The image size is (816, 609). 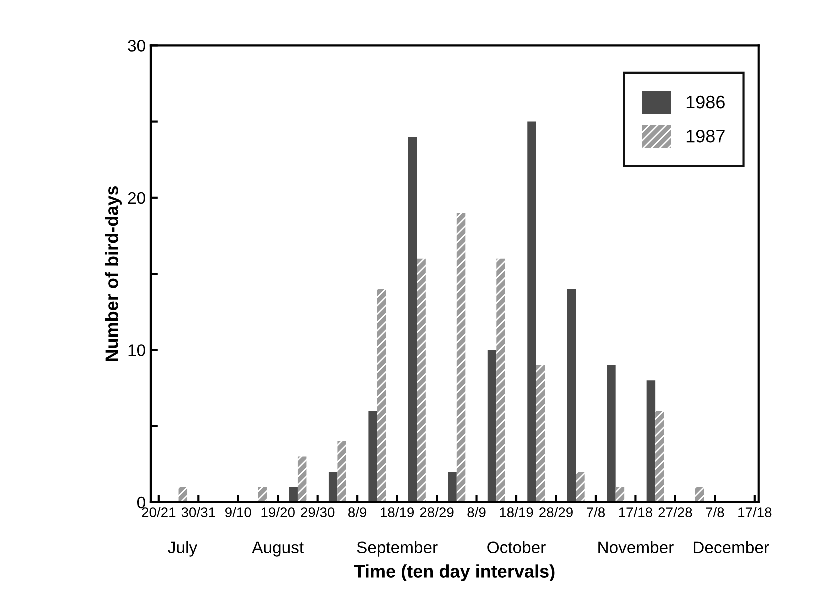 I want to click on x-axis-title: Time (ten day intervals), so click(x=454, y=573).